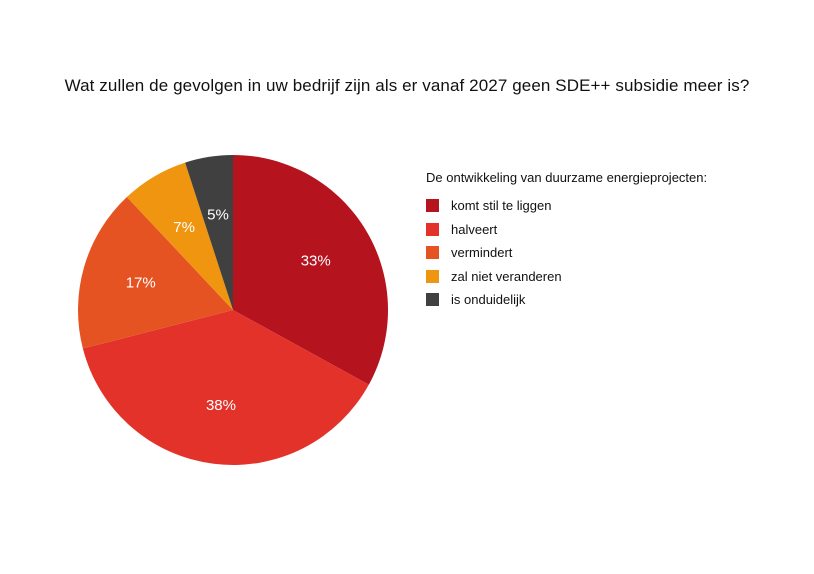  Describe the element at coordinates (488, 300) in the screenshot. I see `legend-label: is onduidelijk` at that location.